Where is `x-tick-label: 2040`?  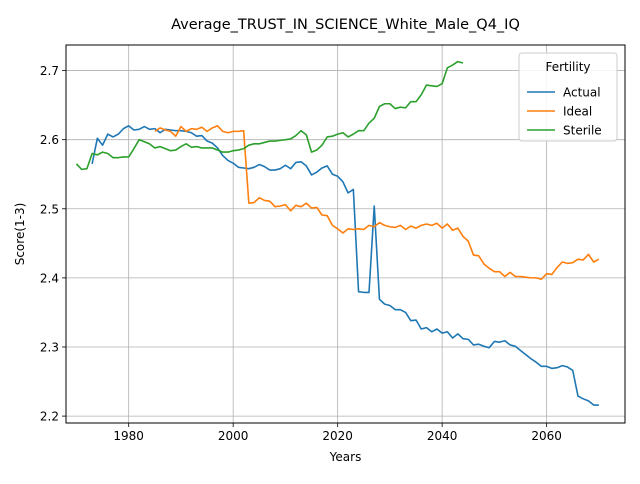 x-tick-label: 2040 is located at coordinates (442, 436).